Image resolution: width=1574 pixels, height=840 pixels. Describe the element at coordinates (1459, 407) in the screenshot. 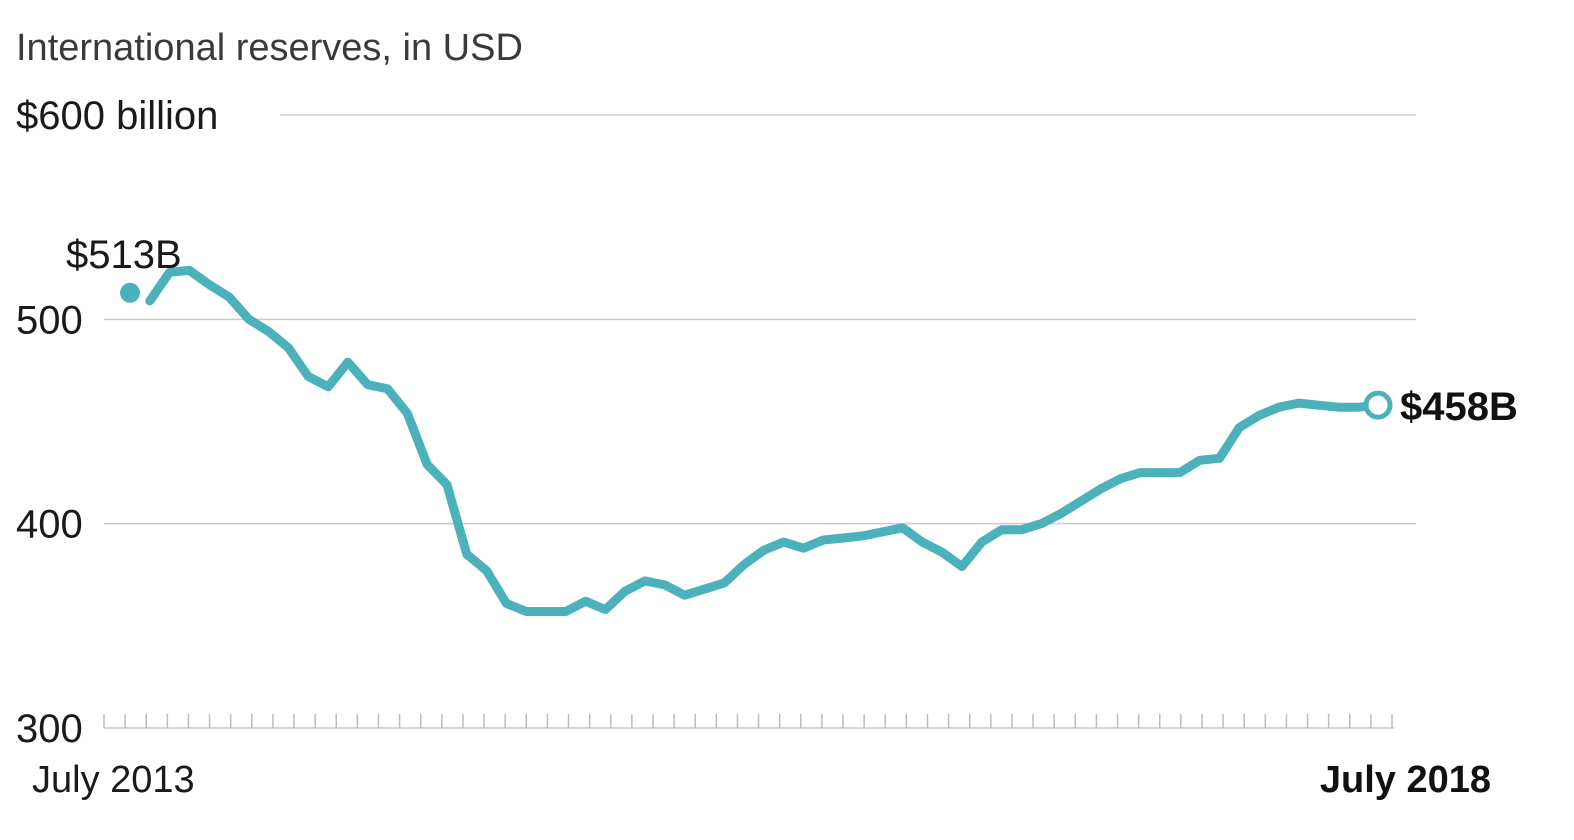

I see `end-value-label: $458B` at that location.